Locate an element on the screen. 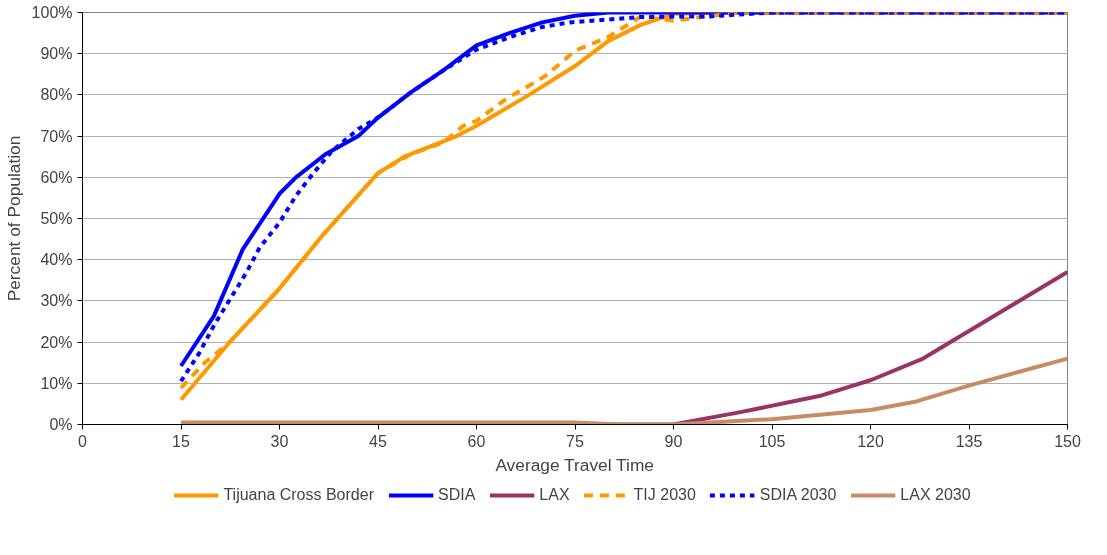  y-tick-label: 0% is located at coordinates (61, 424).